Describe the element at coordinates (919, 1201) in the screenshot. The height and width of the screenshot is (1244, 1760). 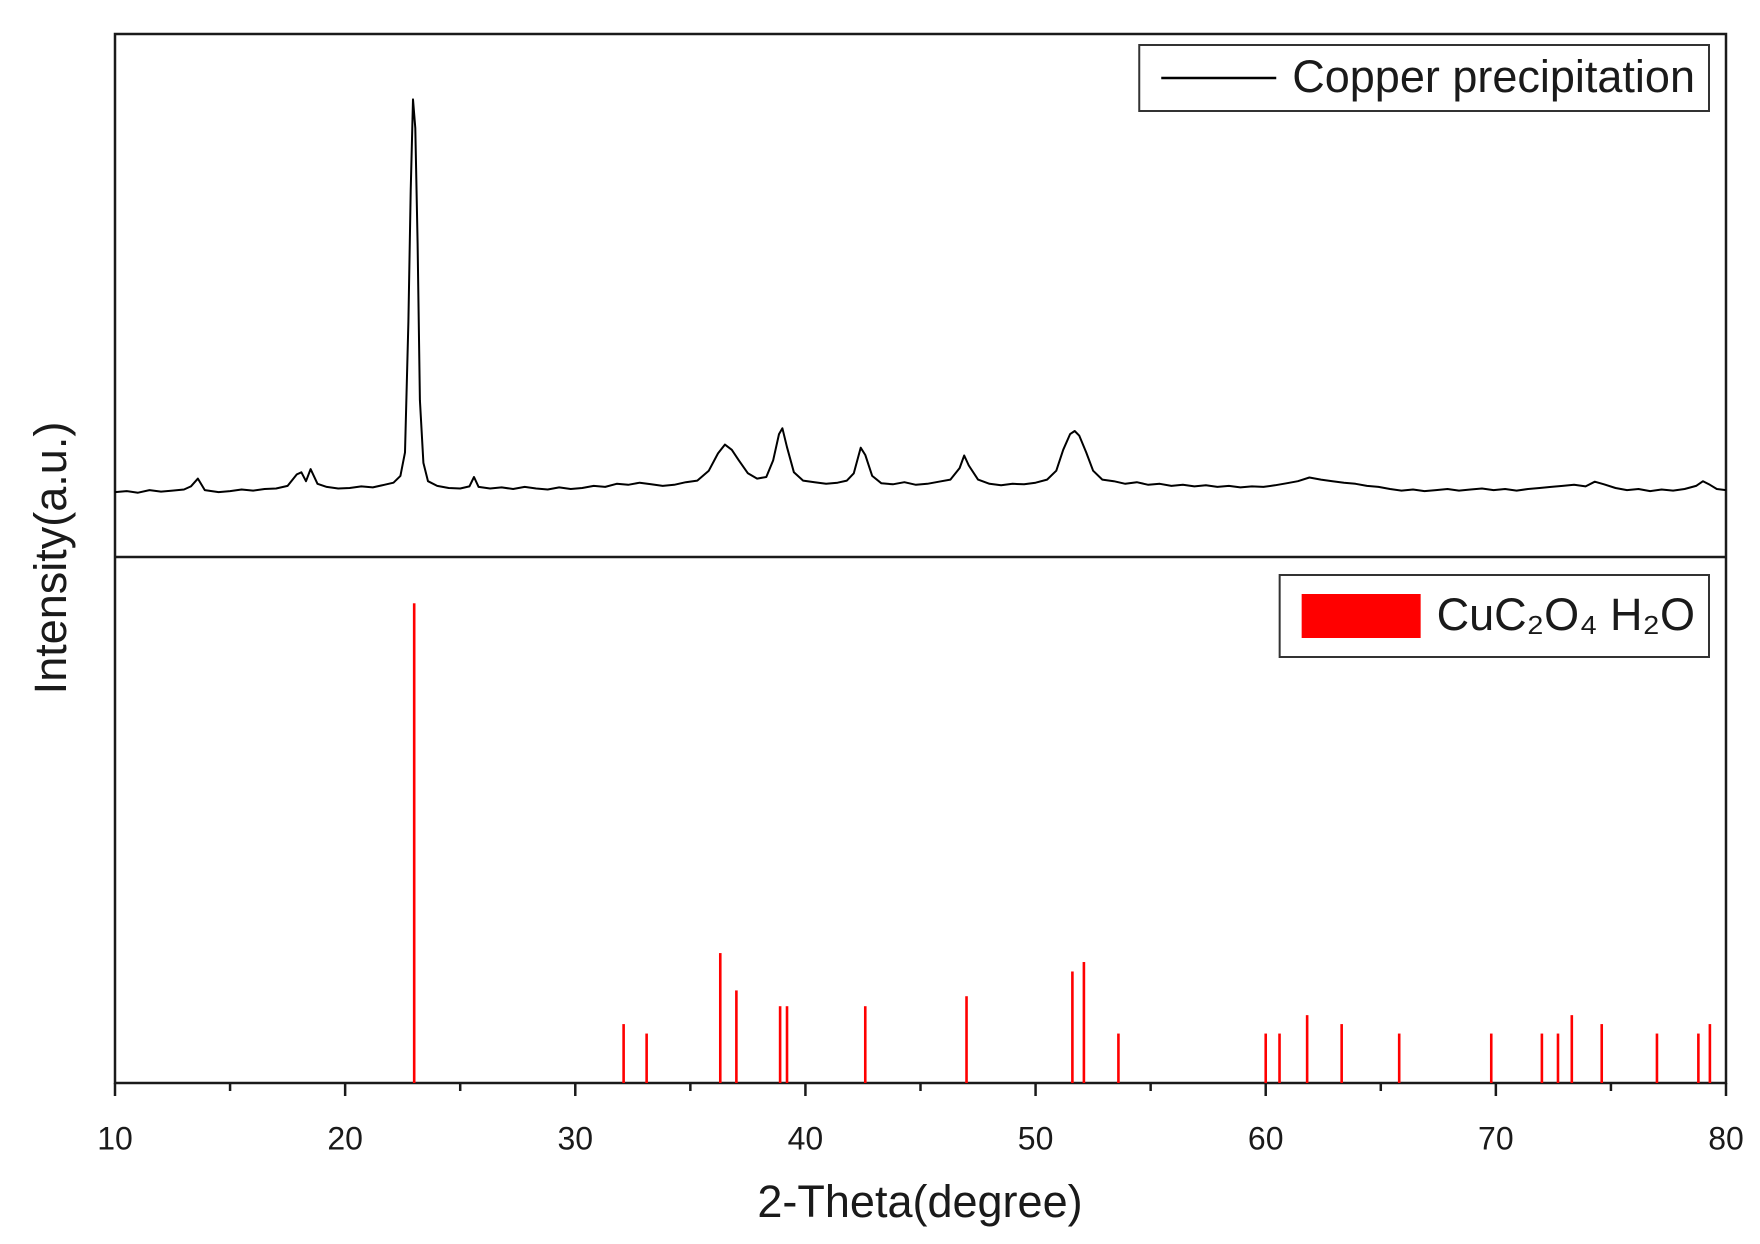
I see `x-axis-label: 2-Theta(degree)` at that location.